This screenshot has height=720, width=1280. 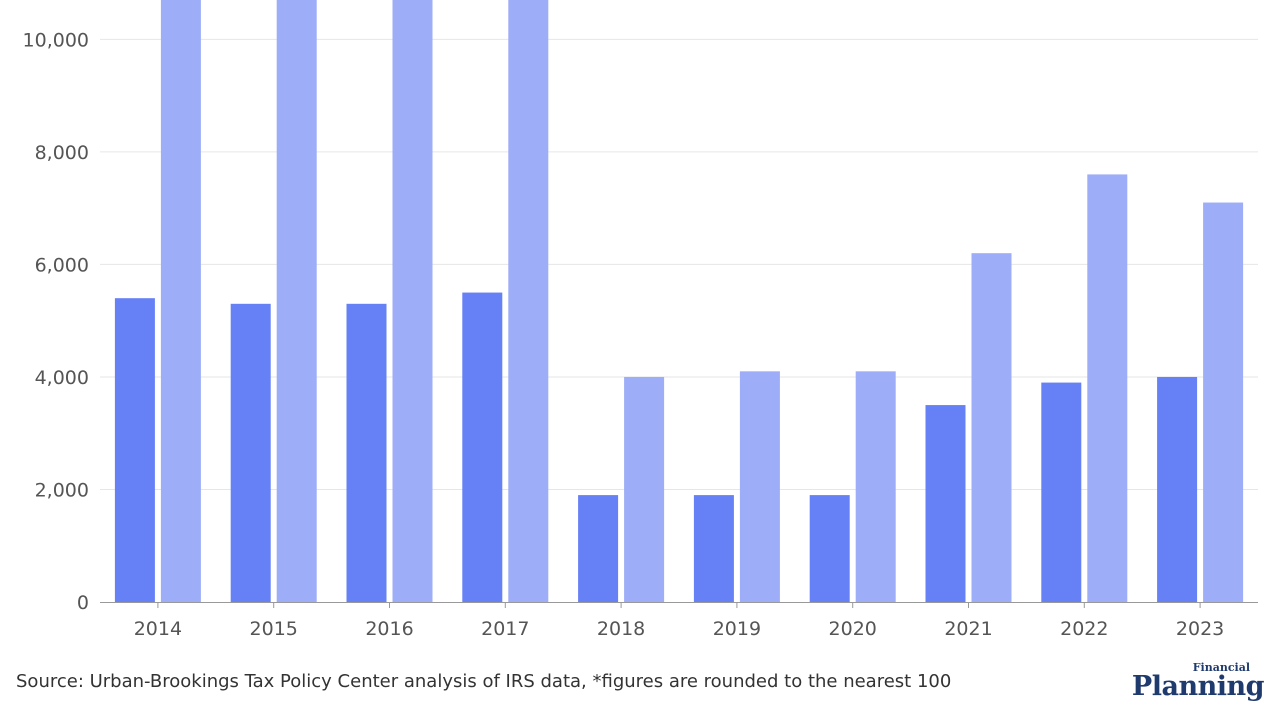 What do you see at coordinates (62, 378) in the screenshot?
I see `y-tick-label: 4,000` at bounding box center [62, 378].